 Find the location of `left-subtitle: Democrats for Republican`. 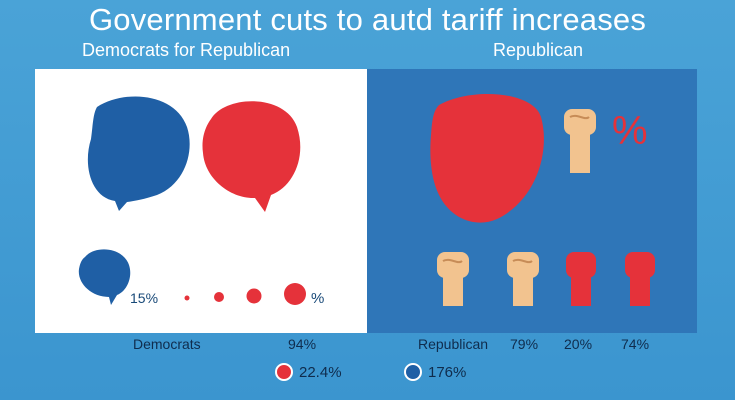

left-subtitle: Democrats for Republican is located at coordinates (186, 50).